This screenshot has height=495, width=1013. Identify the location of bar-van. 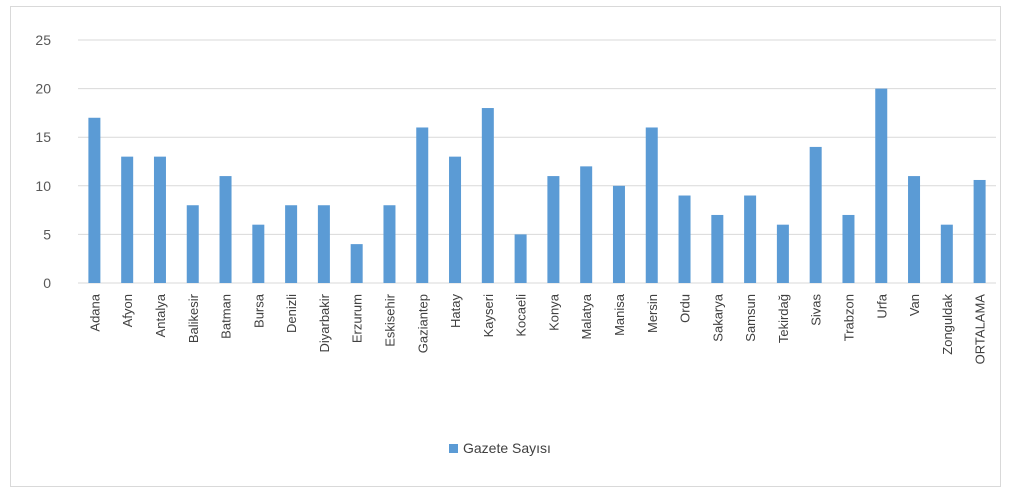
(914, 229).